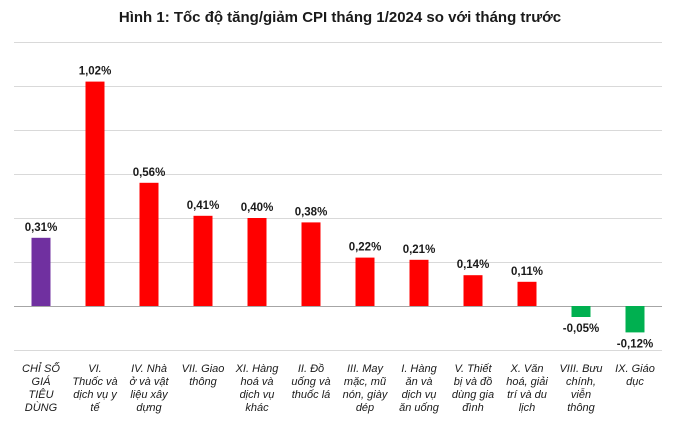  What do you see at coordinates (366, 388) in the screenshot?
I see `category-label: III. May mặc, mũ nón, giày dép` at bounding box center [366, 388].